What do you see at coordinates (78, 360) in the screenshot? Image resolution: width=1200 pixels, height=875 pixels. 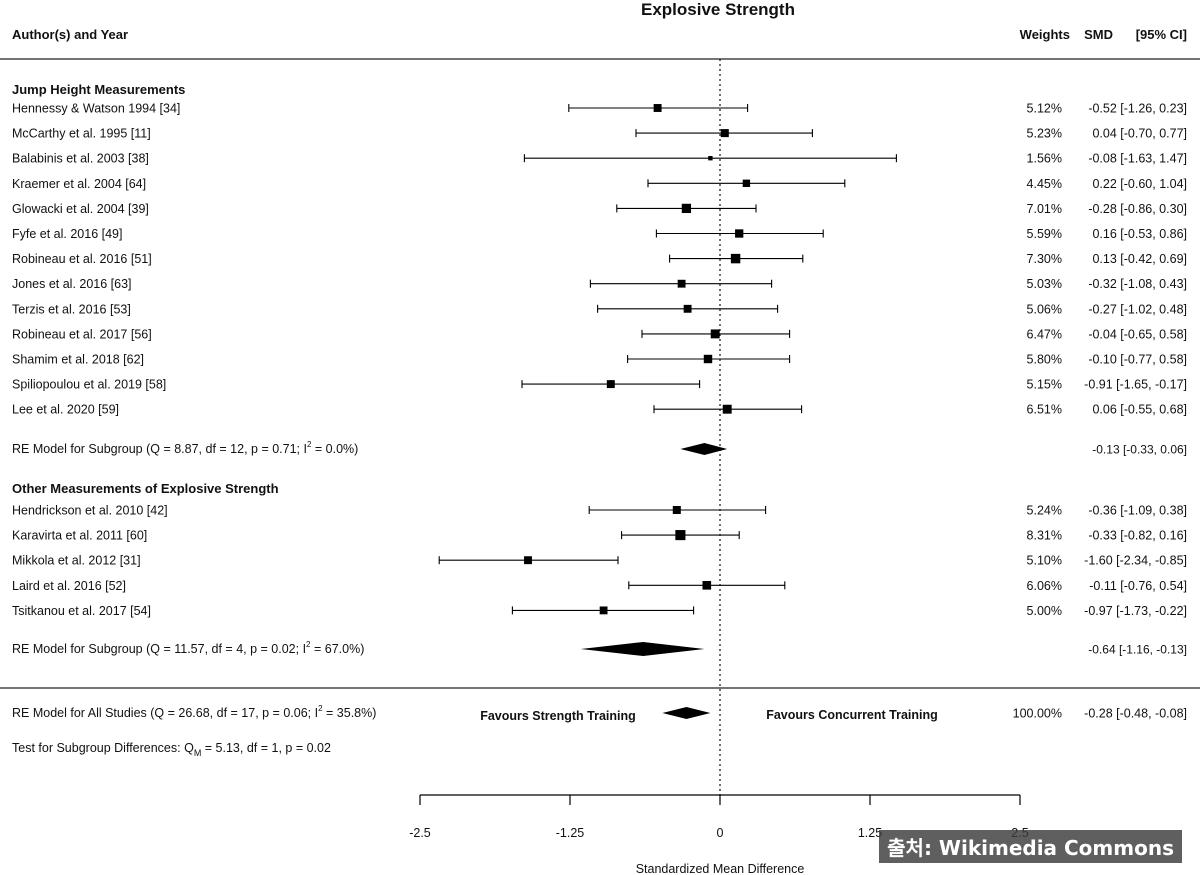 I see `study-label: Shamim et al. 2018 [62]` at bounding box center [78, 360].